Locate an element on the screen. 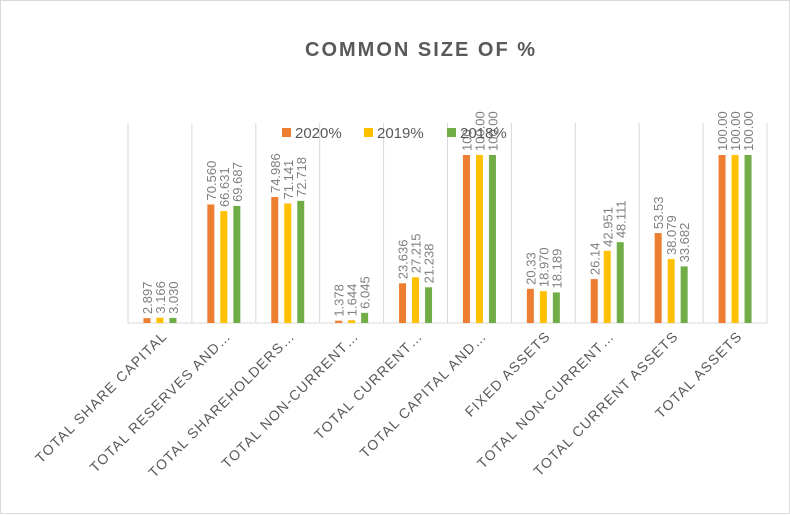  data-label: 48.111 is located at coordinates (620, 219).